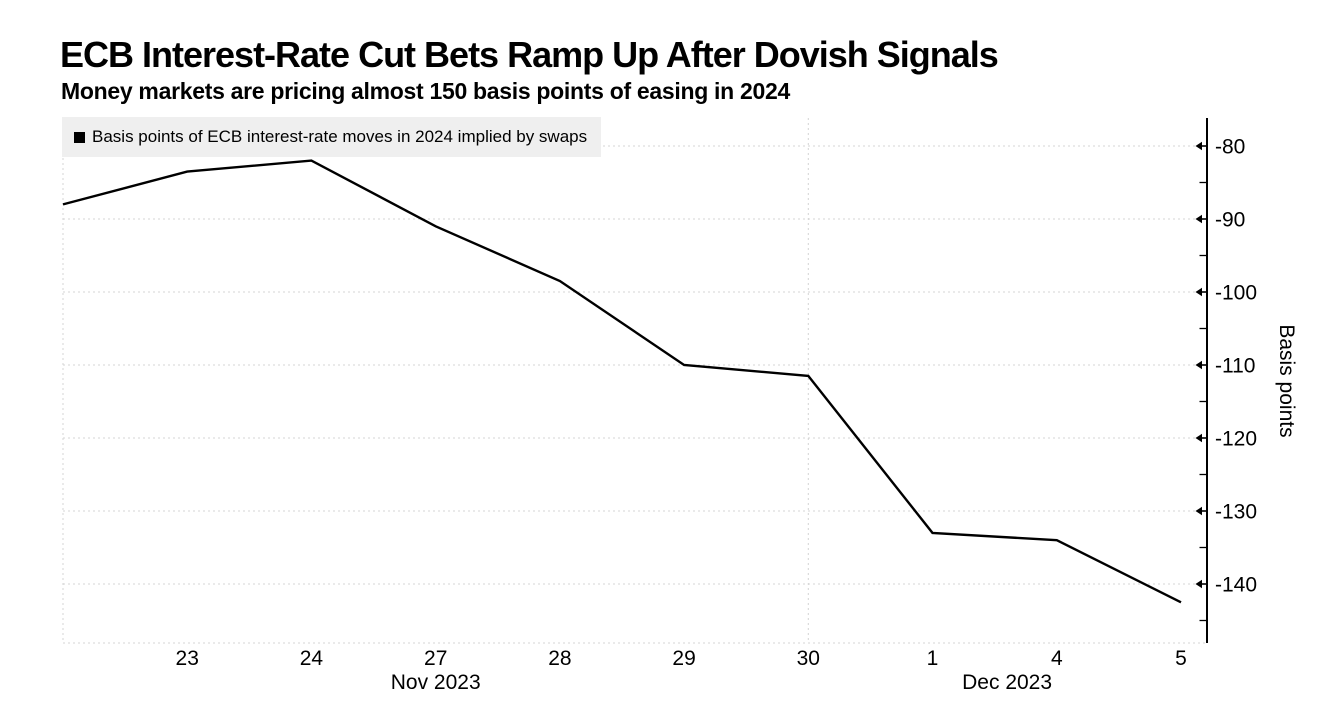 The height and width of the screenshot is (702, 1328). Describe the element at coordinates (1181, 658) in the screenshot. I see `x-tick-label: 5` at that location.